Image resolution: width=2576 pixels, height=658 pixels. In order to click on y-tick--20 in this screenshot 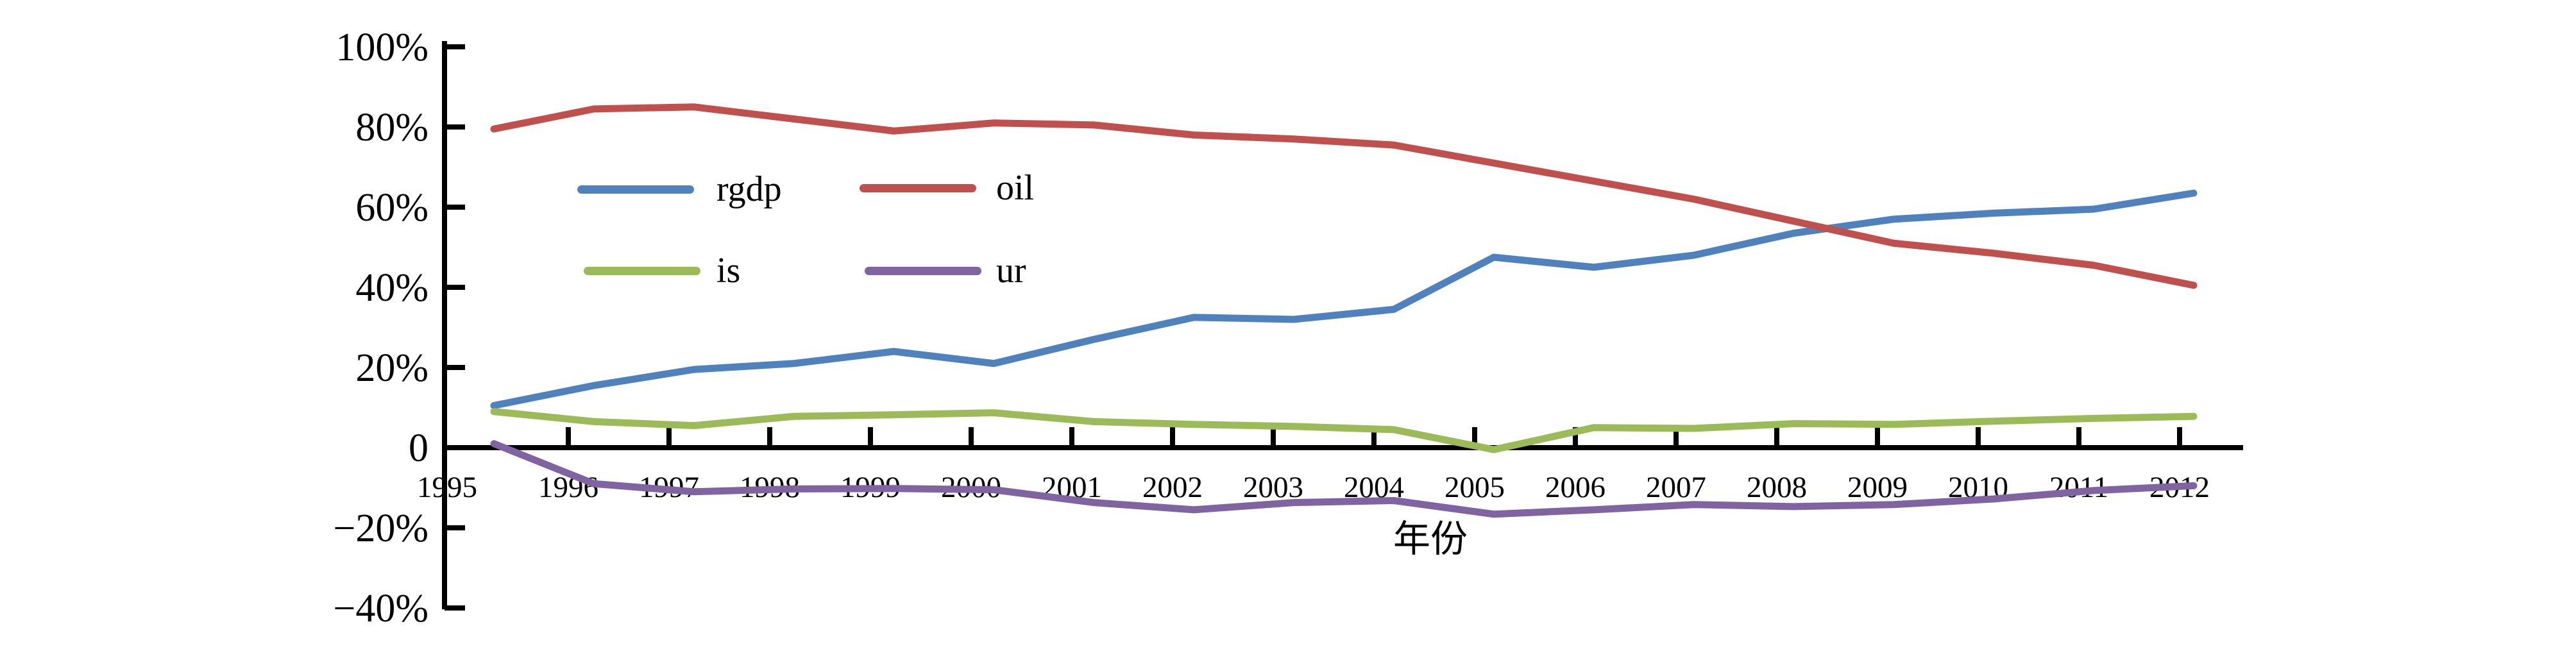, I will do `click(455, 527)`.